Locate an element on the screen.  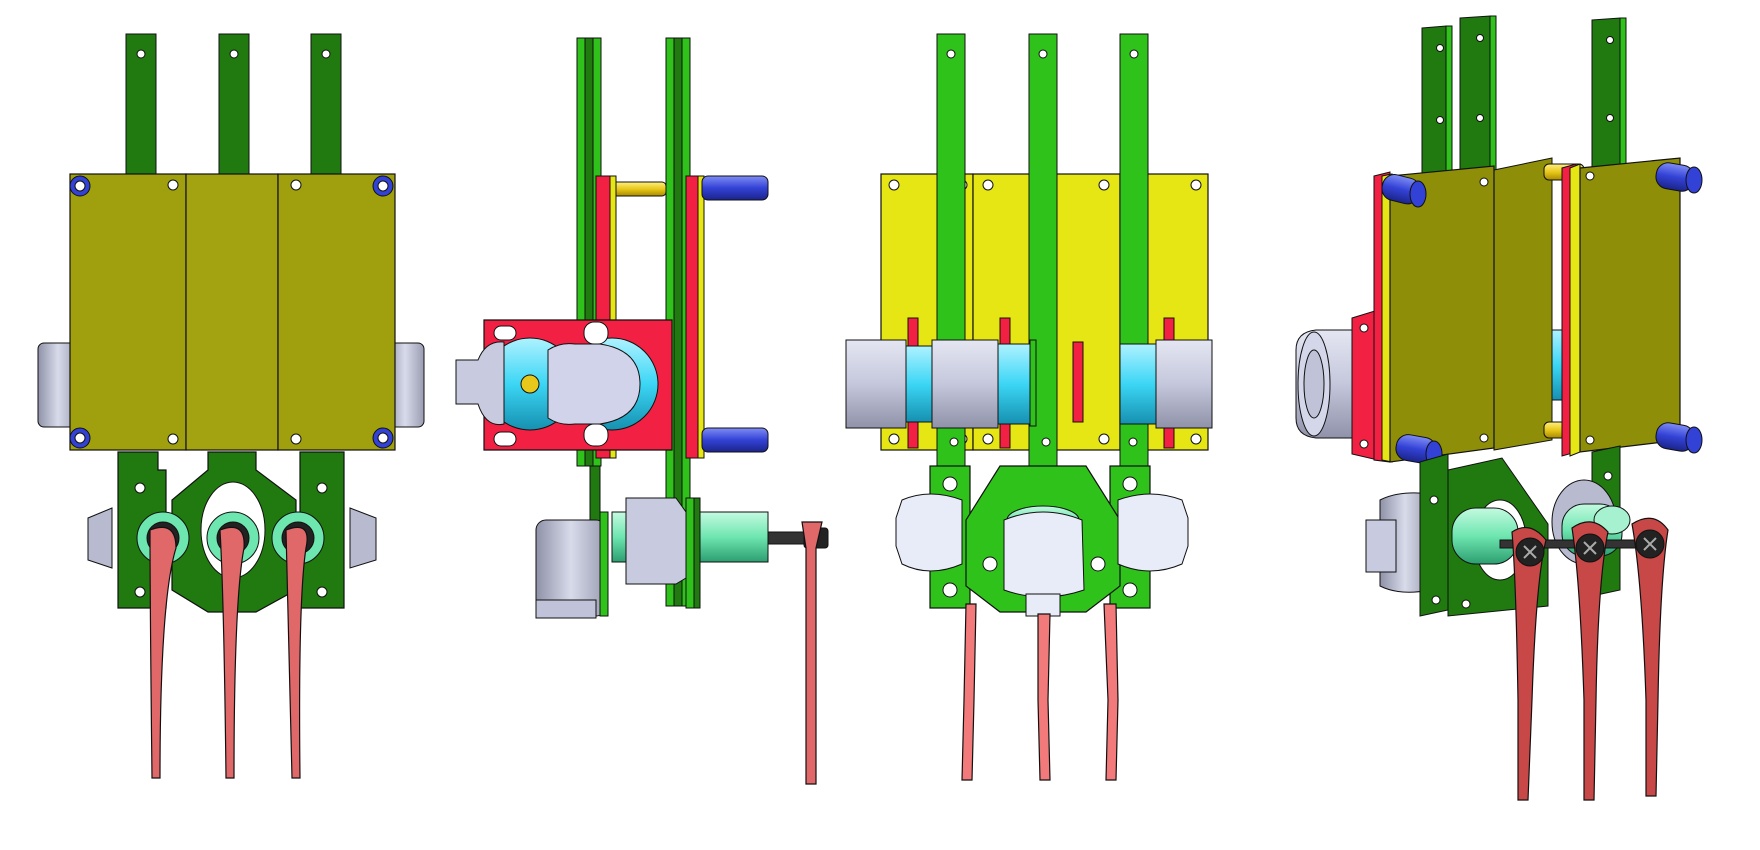
rear-center-left-motor is located at coordinates (965, 384).